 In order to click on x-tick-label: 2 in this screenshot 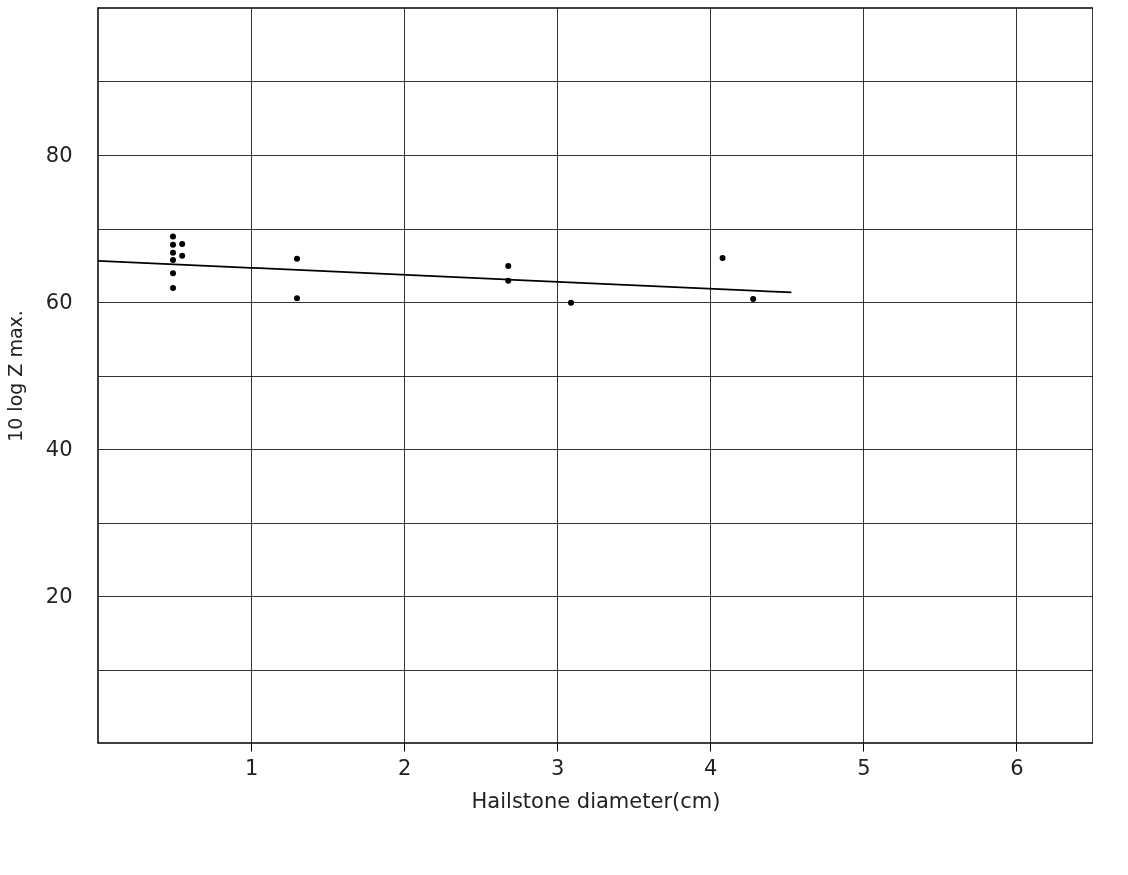, I will do `click(404, 767)`.